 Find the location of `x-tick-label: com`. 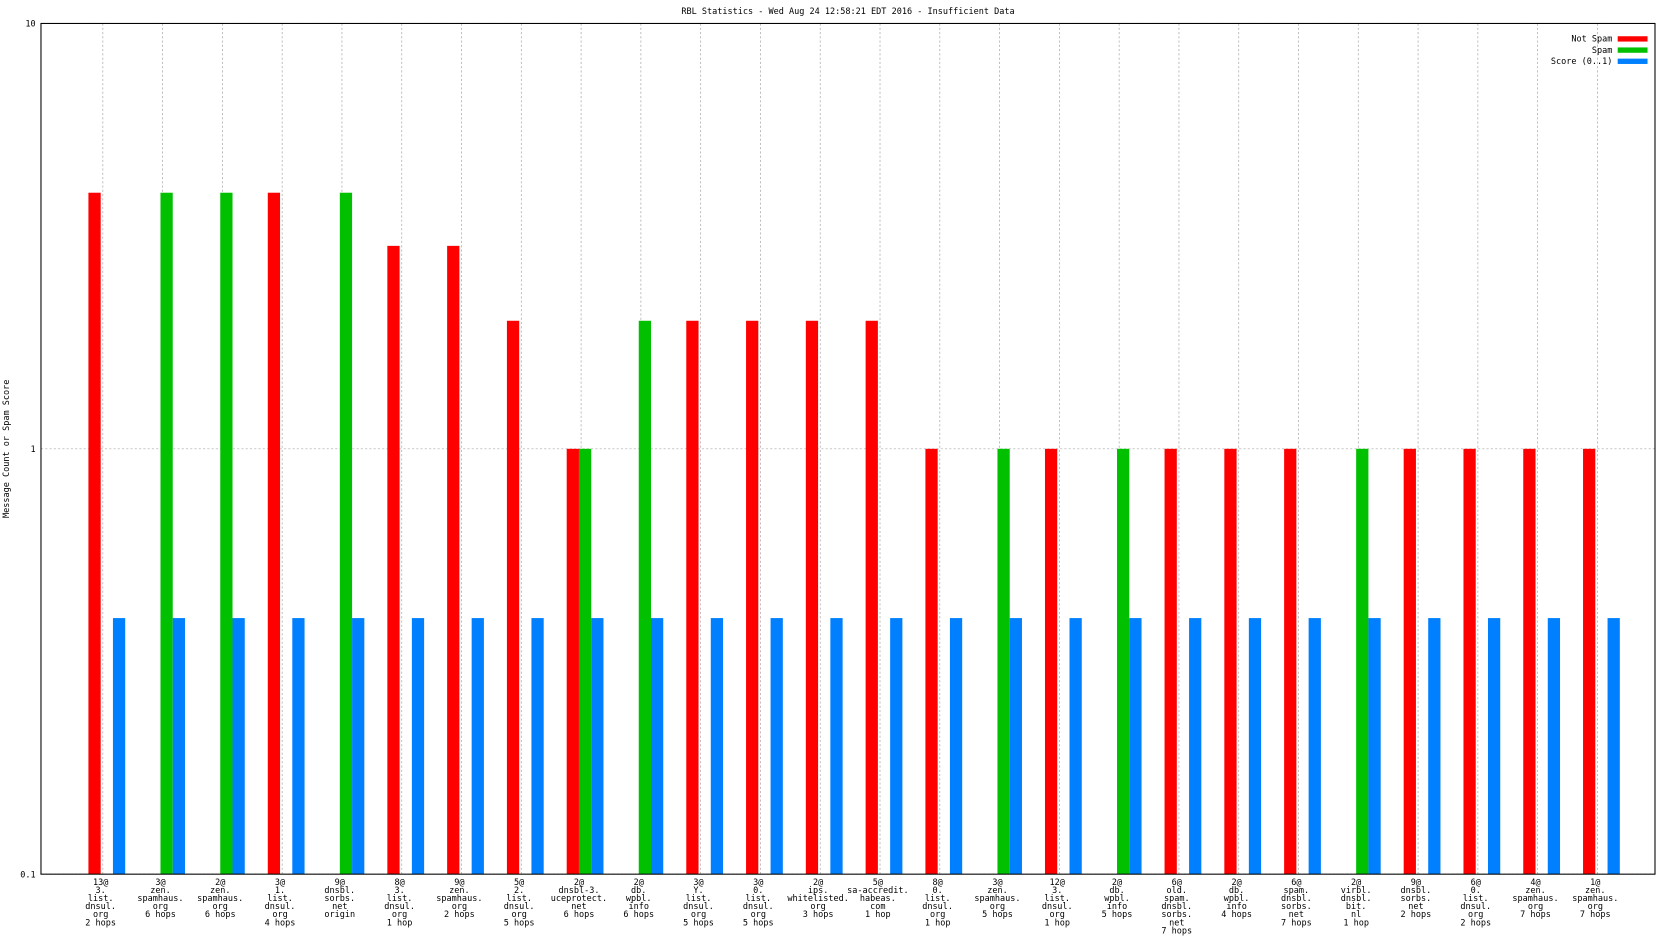

x-tick-label: com is located at coordinates (877, 907).